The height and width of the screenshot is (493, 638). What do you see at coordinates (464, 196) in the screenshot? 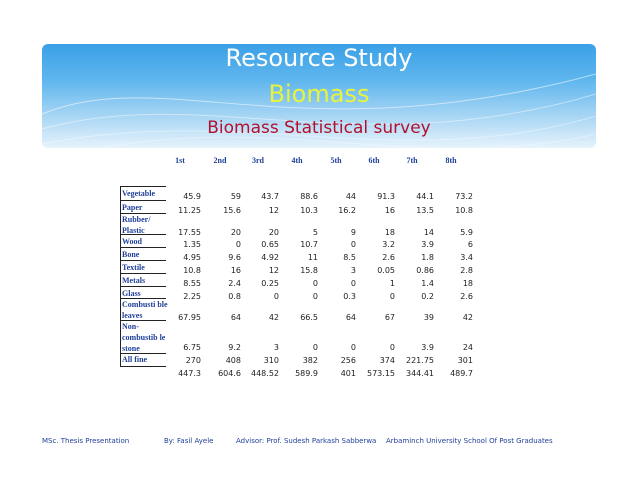
I see `table-cell: 73.2` at bounding box center [464, 196].